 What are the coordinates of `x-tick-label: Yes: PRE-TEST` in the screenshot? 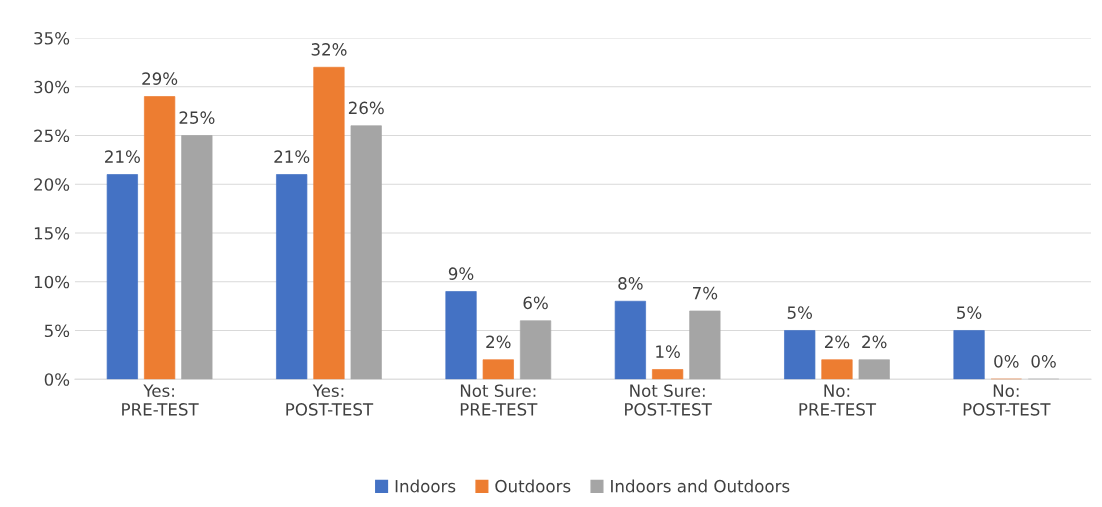 It's located at (160, 400).